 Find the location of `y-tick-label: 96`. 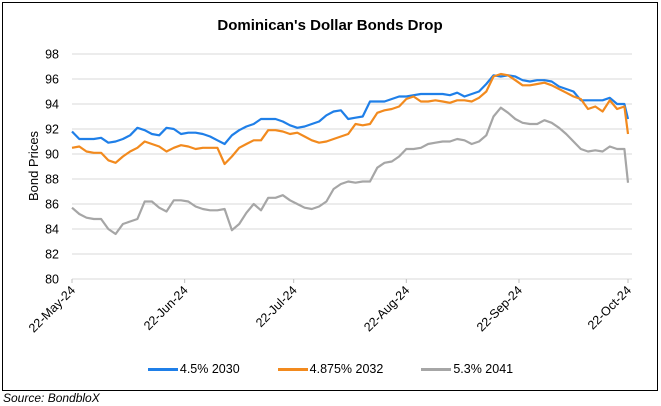

y-tick-label: 96 is located at coordinates (52, 80).